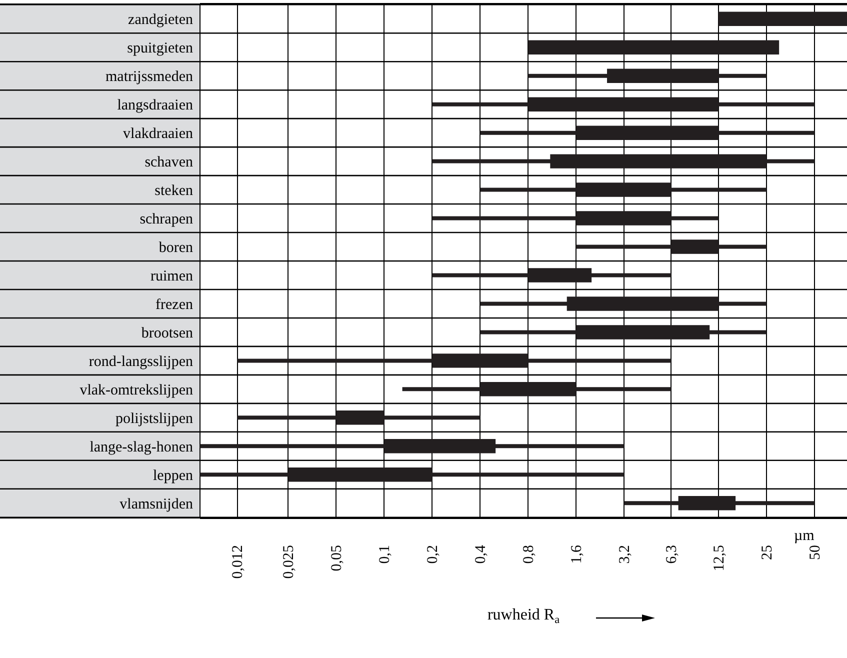  I want to click on text: µm, so click(804, 536).